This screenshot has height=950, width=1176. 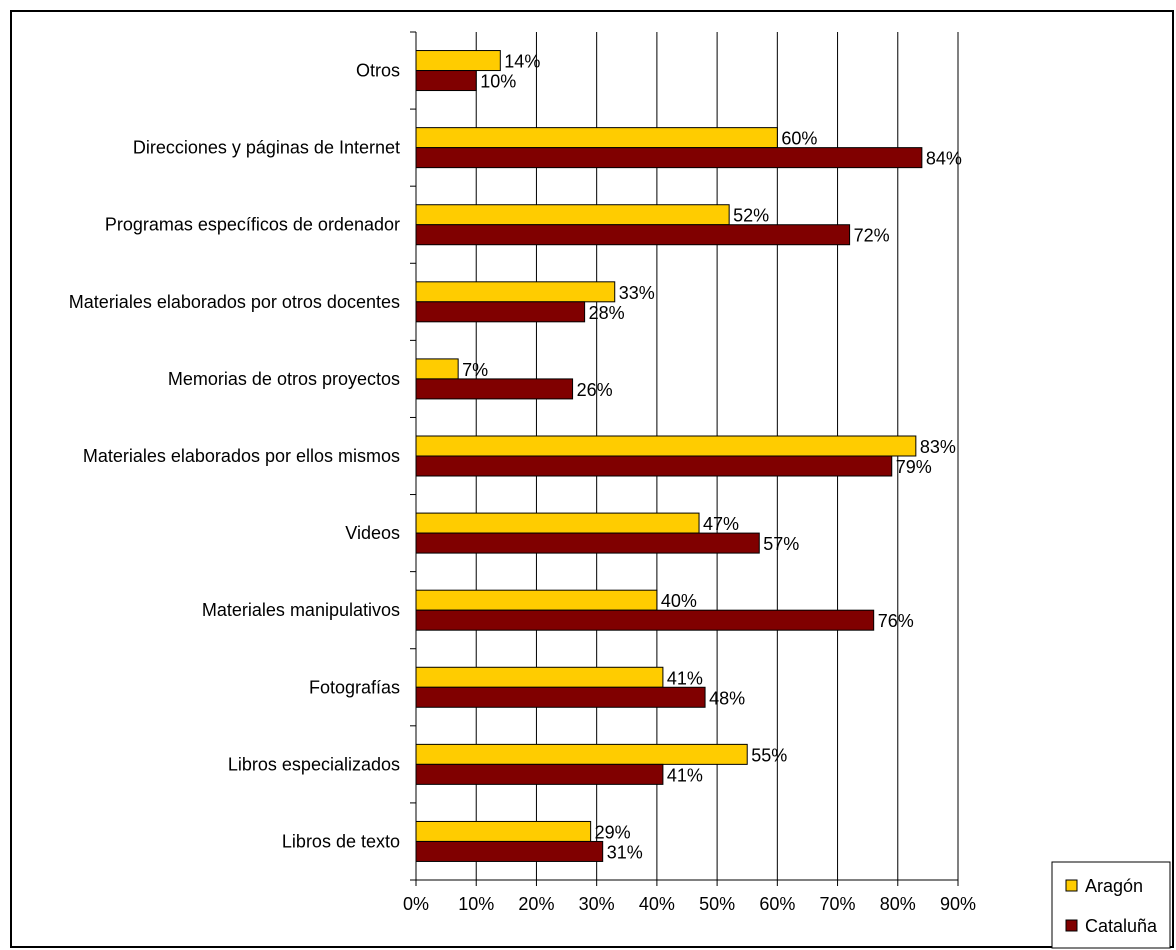 I want to click on category-label: Otros, so click(x=378, y=71).